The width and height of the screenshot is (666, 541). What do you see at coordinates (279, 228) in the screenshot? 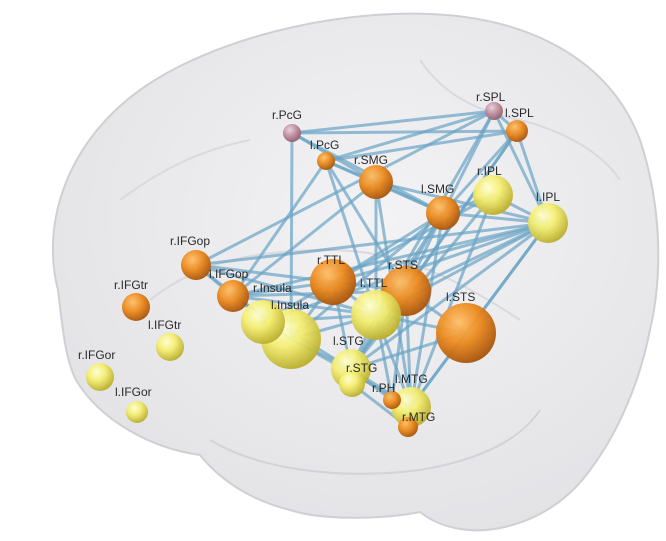
I see `edge-l.PcG-l.IFGop` at bounding box center [279, 228].